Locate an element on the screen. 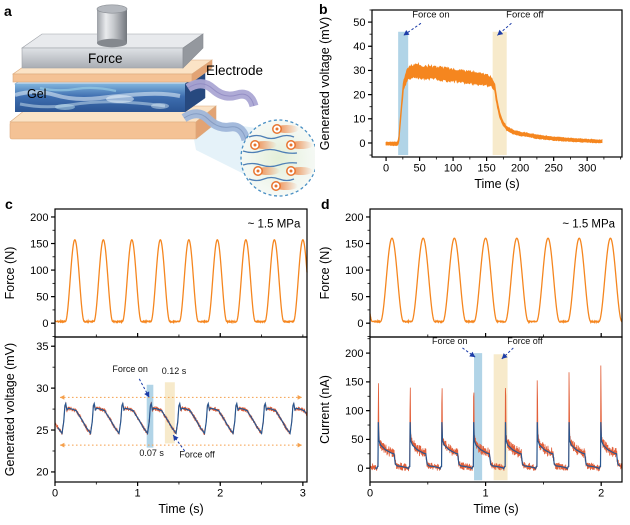 This screenshot has height=525, width=630. svg-text: 300 is located at coordinates (587, 169).